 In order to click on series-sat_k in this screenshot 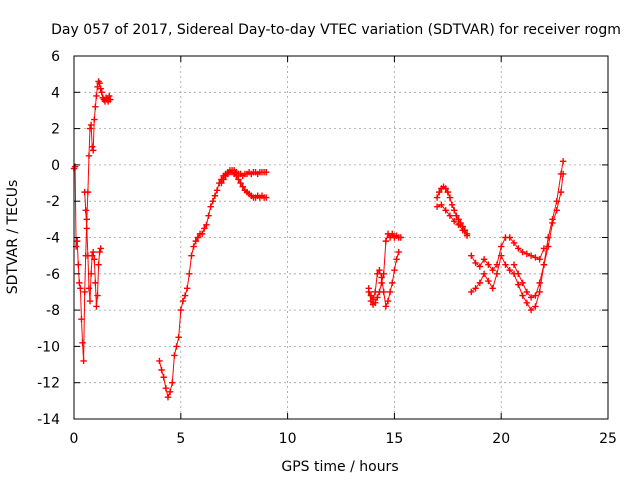, I will do `click(538, 235)`.